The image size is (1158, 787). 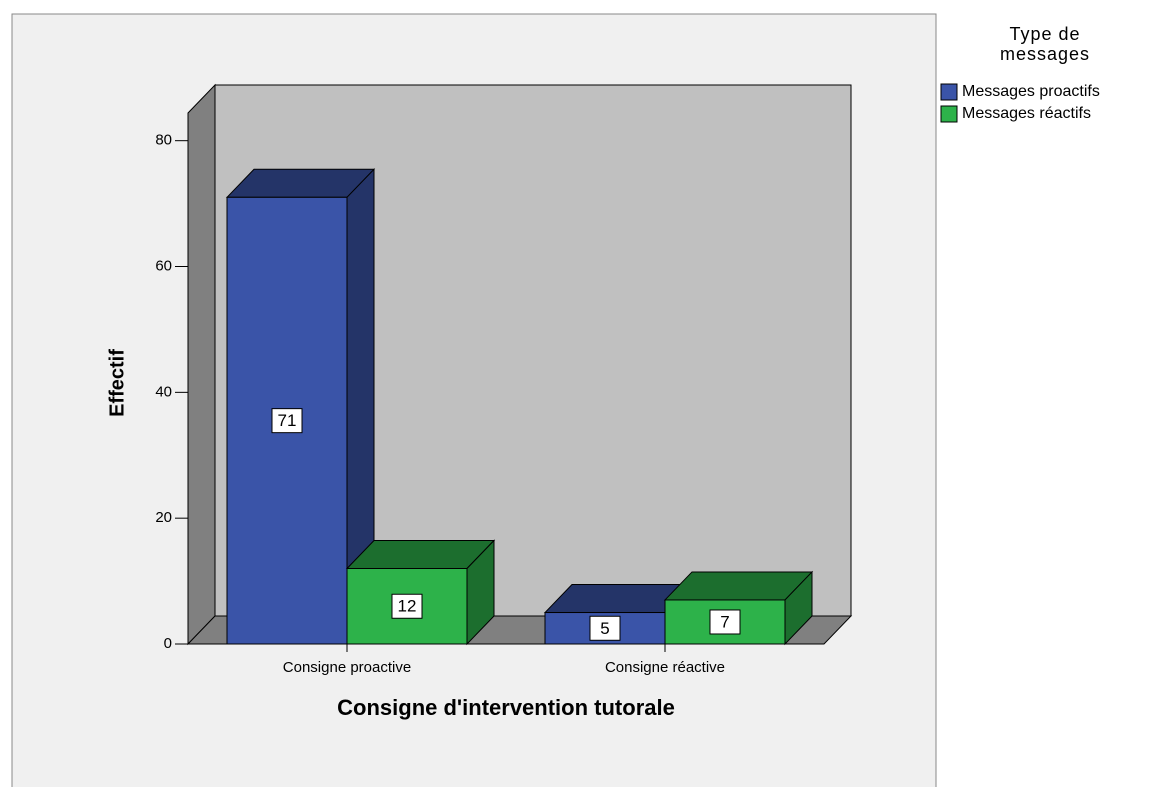 What do you see at coordinates (168, 643) in the screenshot?
I see `y-tick-label: 0` at bounding box center [168, 643].